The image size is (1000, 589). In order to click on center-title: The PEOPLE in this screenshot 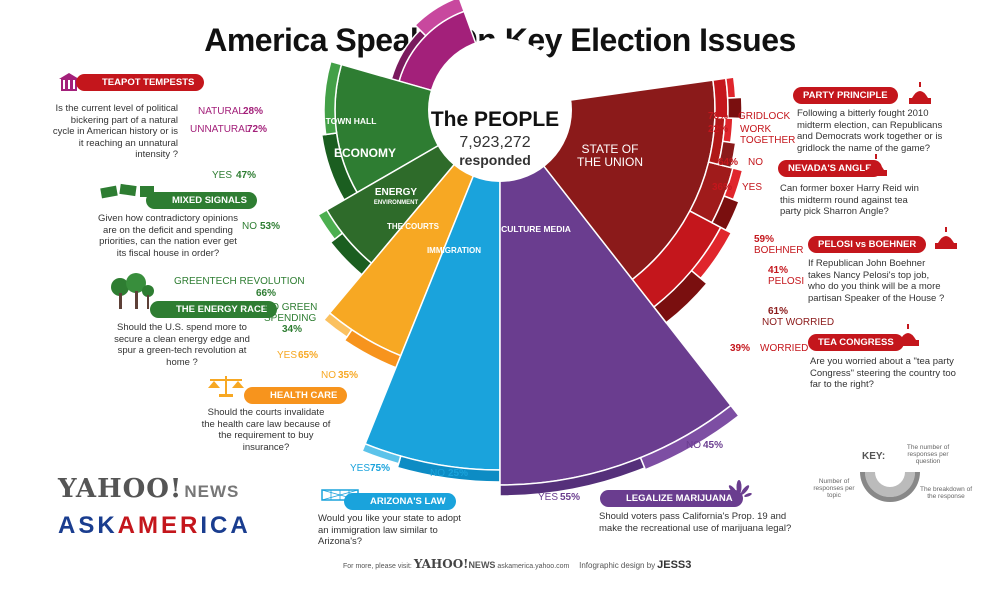, I will do `click(495, 119)`.